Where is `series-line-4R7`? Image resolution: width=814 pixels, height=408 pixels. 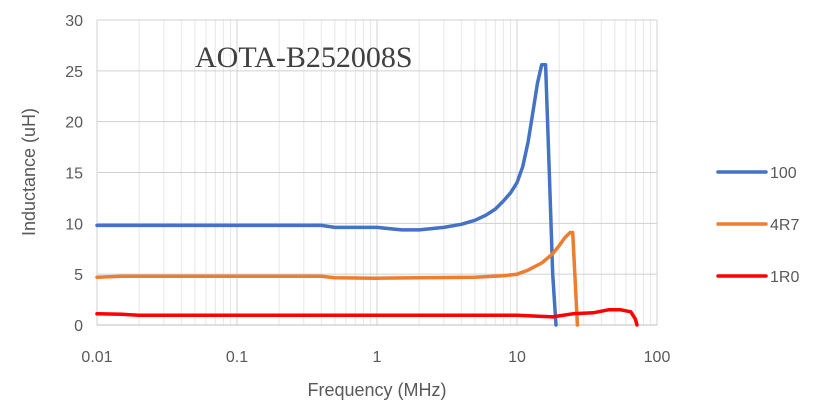 series-line-4R7 is located at coordinates (337, 278).